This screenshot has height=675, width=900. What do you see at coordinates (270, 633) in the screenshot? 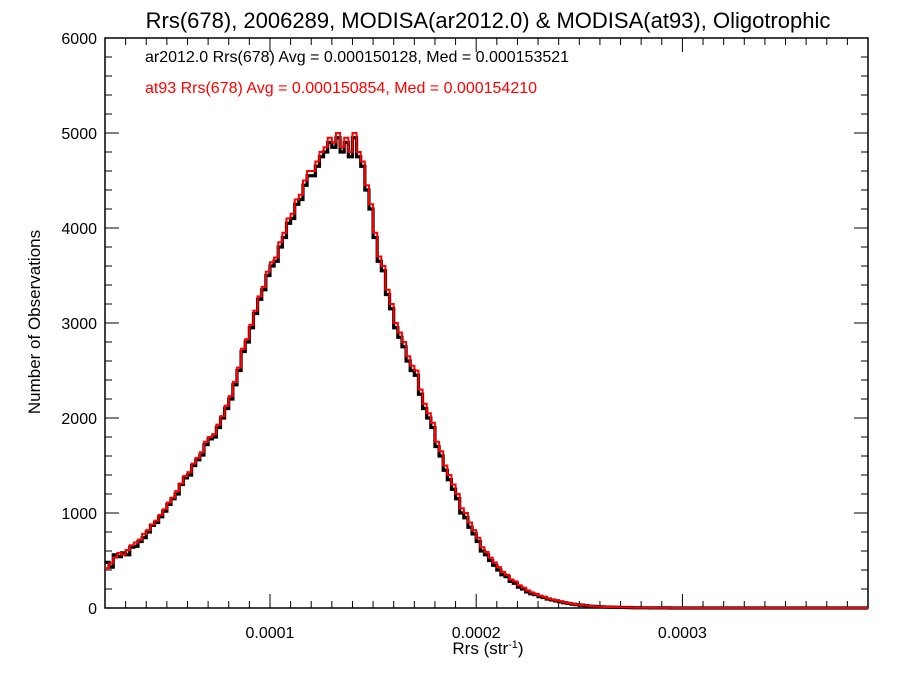
I see `x-tick-label: 0.0001` at bounding box center [270, 633].